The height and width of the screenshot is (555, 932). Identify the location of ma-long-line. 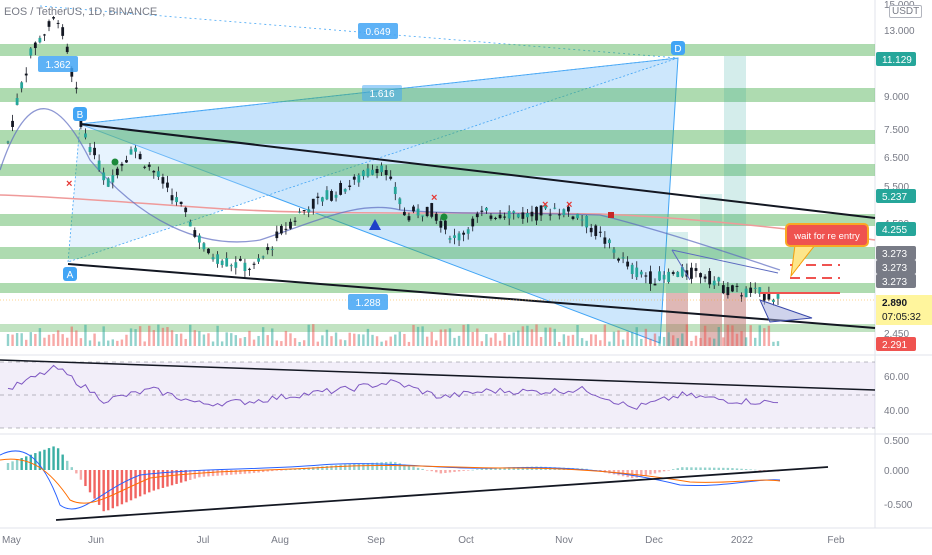
(438, 217).